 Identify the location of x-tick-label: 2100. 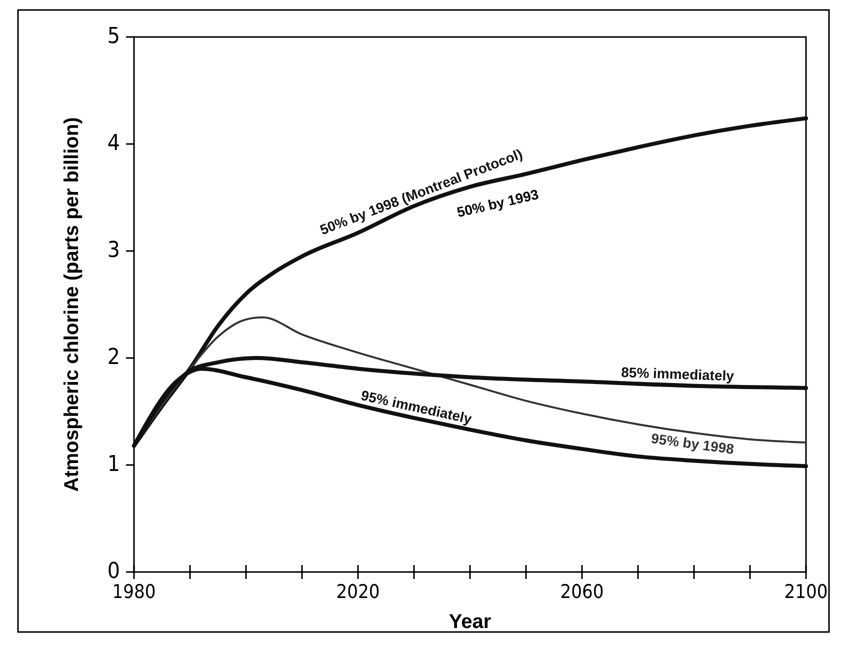
(806, 592).